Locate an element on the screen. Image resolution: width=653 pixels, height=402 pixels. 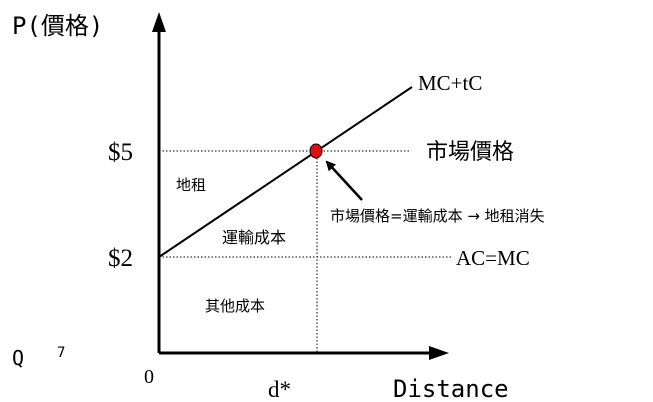
region-label-transport: 運輸成本 is located at coordinates (254, 237).